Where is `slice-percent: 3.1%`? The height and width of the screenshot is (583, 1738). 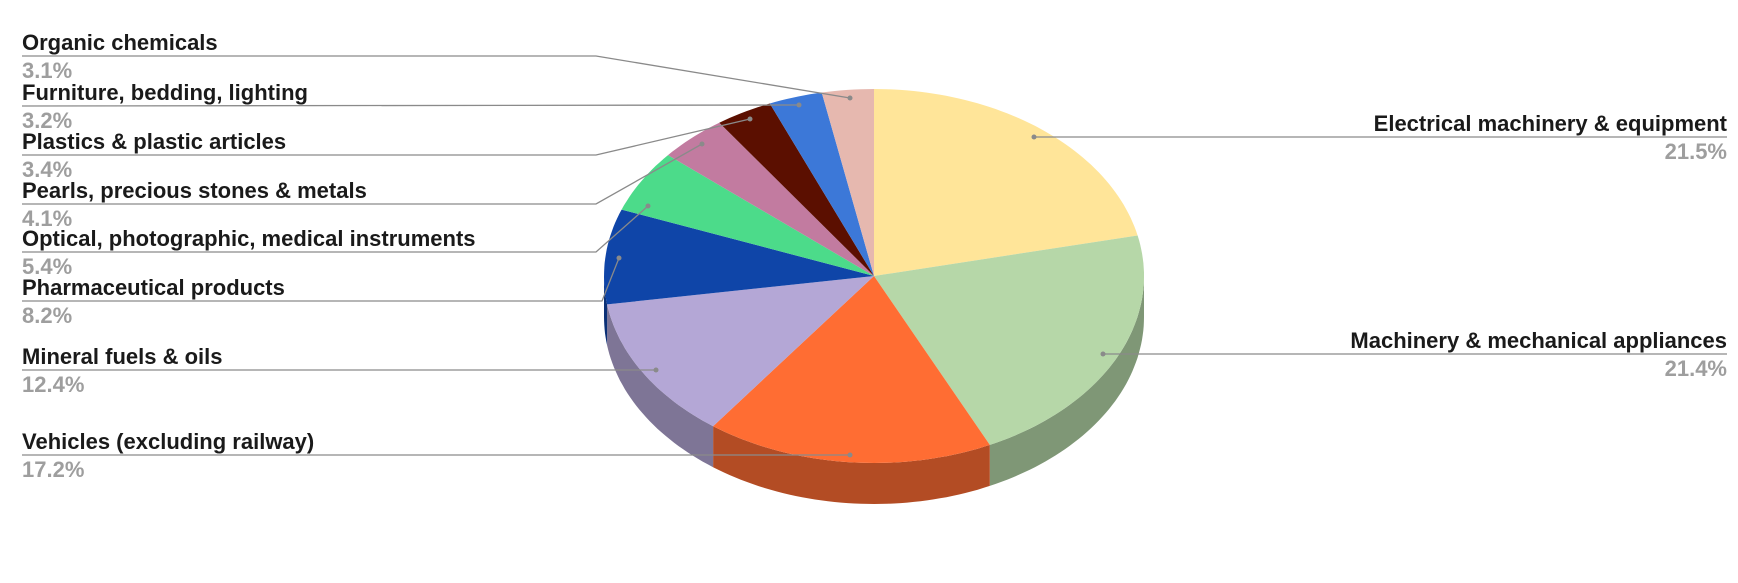 slice-percent: 3.1% is located at coordinates (47, 70).